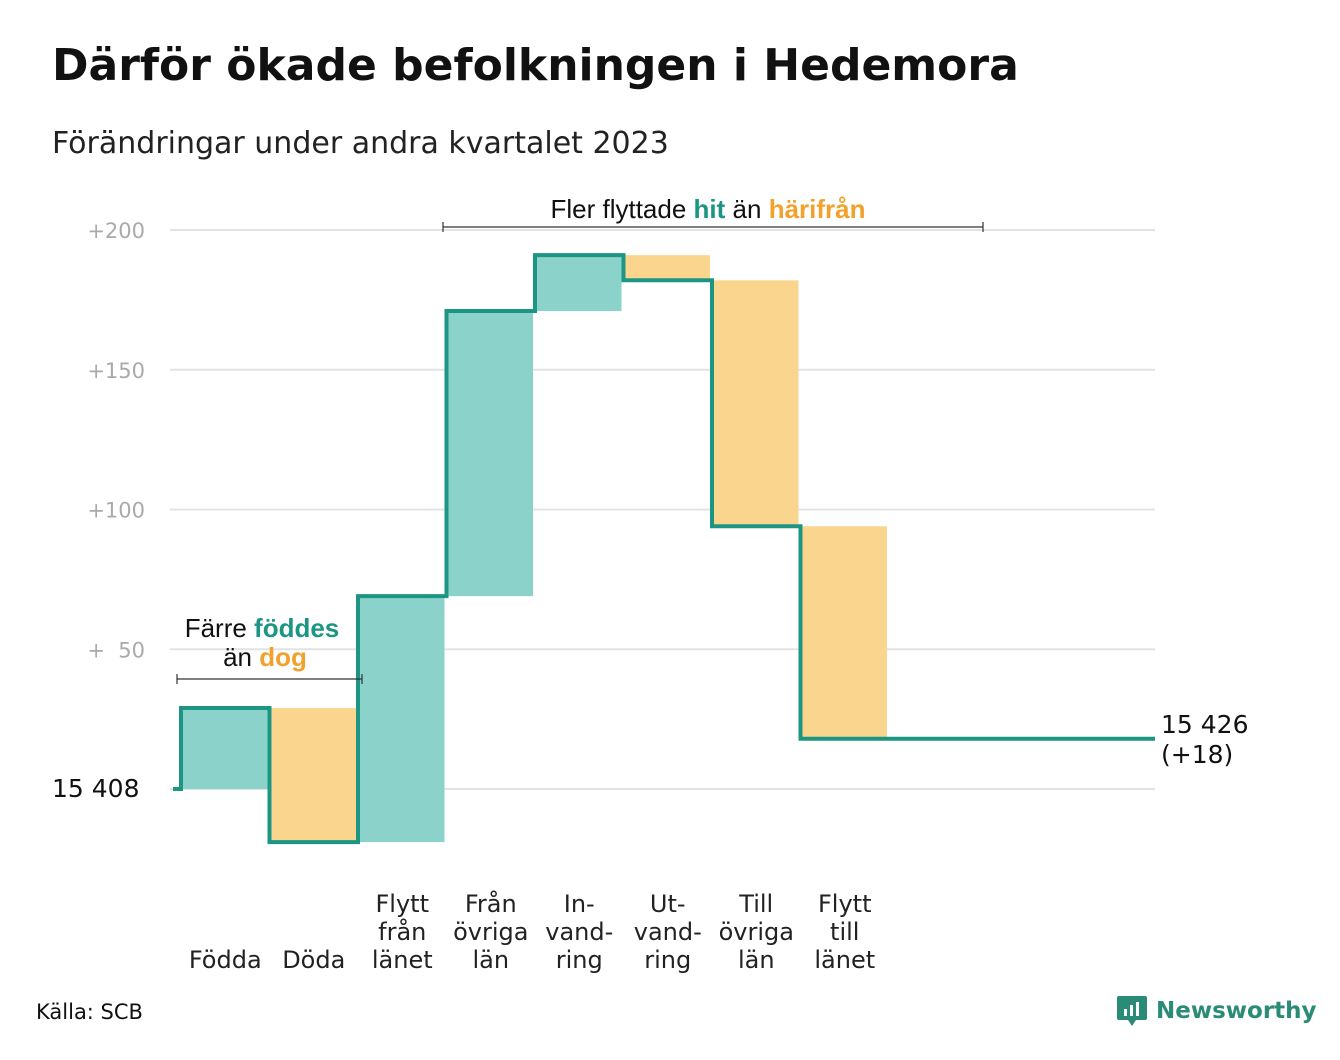  Describe the element at coordinates (312, 775) in the screenshot. I see `bar-döda` at that location.